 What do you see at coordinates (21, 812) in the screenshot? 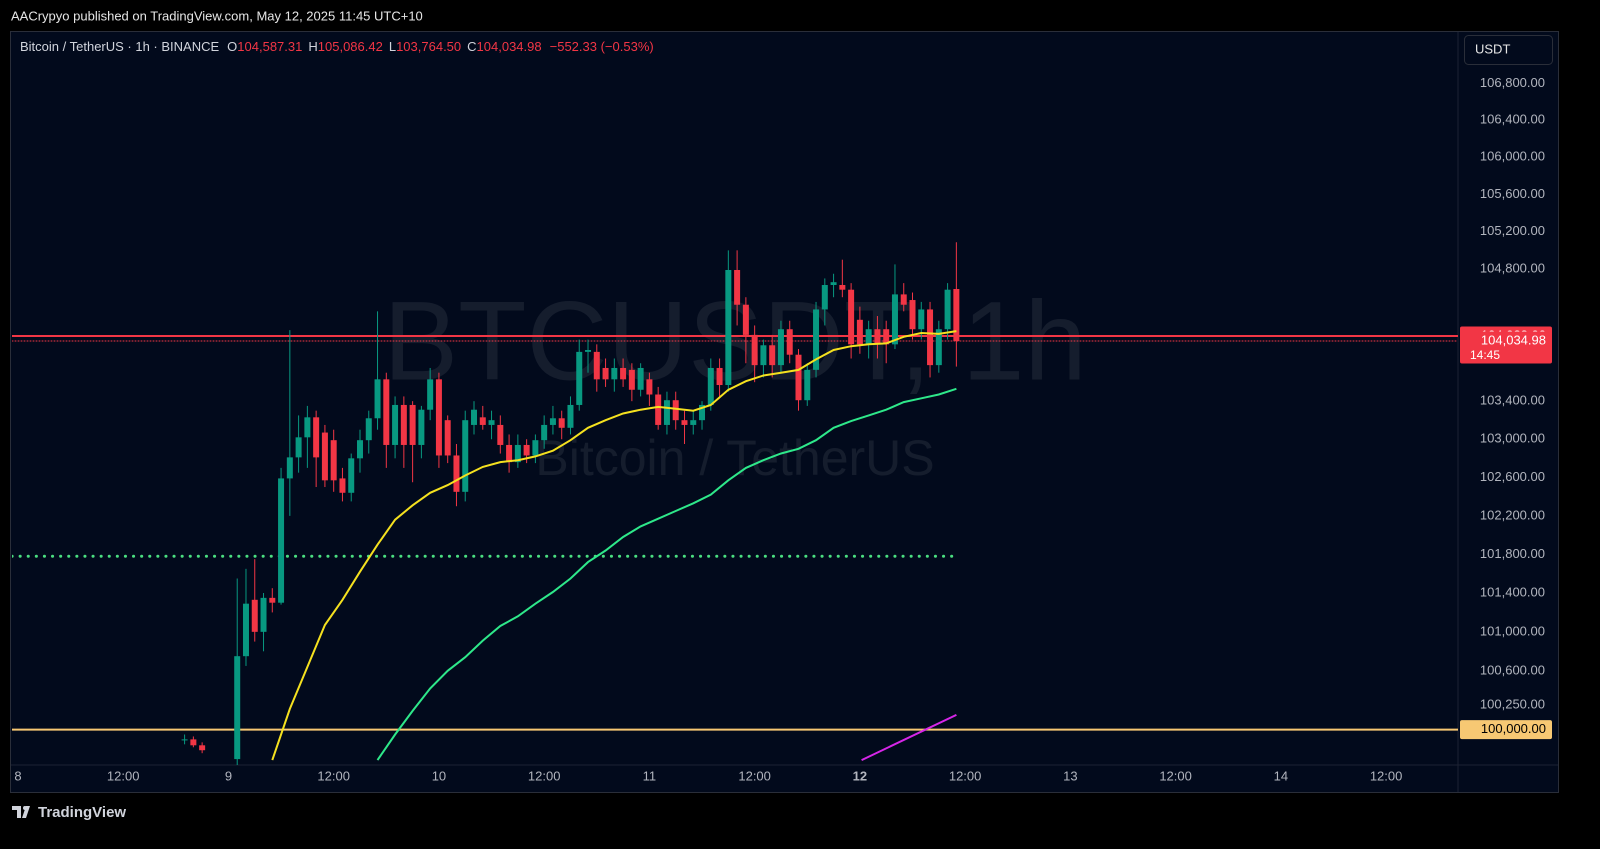
I see `logo` at bounding box center [21, 812].